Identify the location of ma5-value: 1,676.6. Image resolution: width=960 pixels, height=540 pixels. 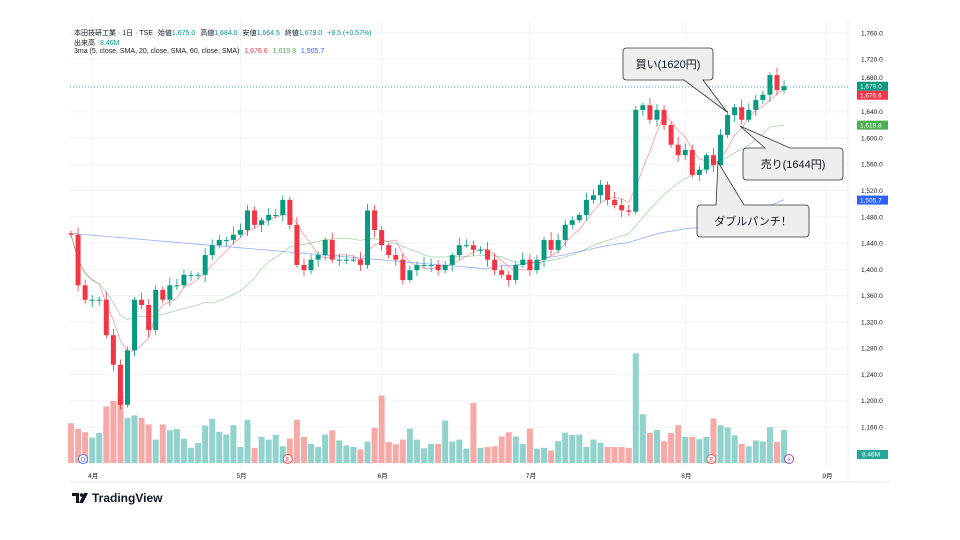
(256, 51).